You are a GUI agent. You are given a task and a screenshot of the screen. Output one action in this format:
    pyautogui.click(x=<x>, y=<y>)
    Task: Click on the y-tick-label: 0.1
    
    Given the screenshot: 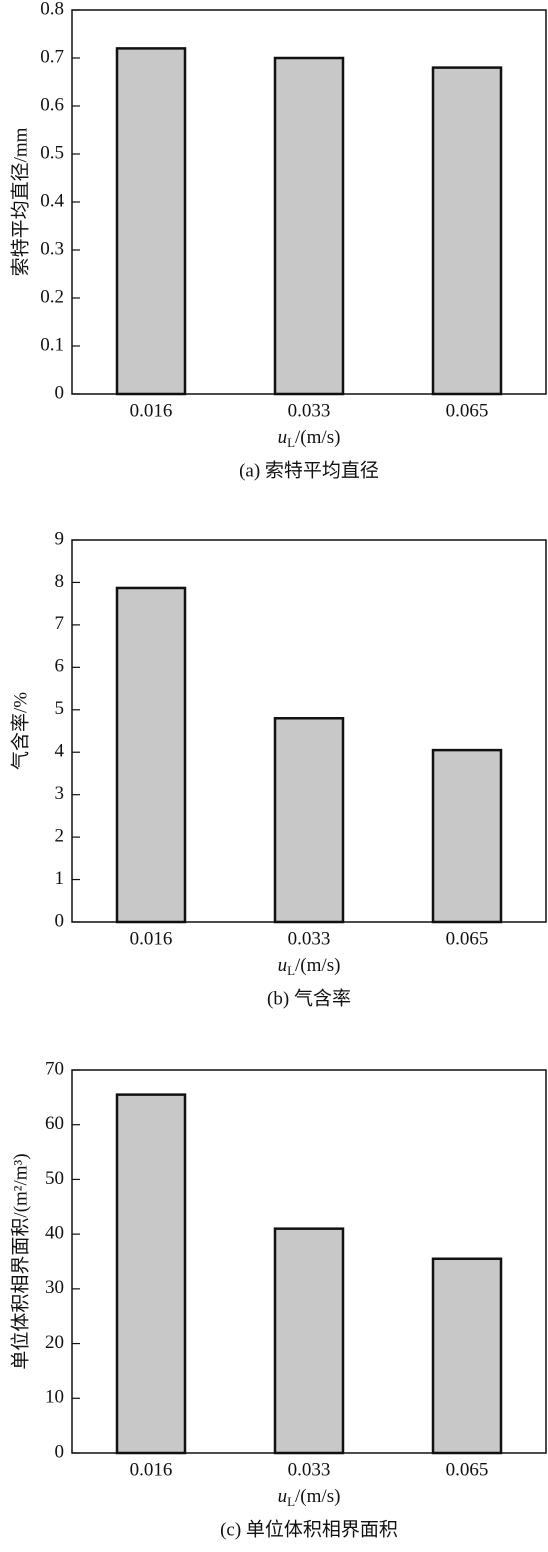 What is the action you would take?
    pyautogui.click(x=52, y=344)
    